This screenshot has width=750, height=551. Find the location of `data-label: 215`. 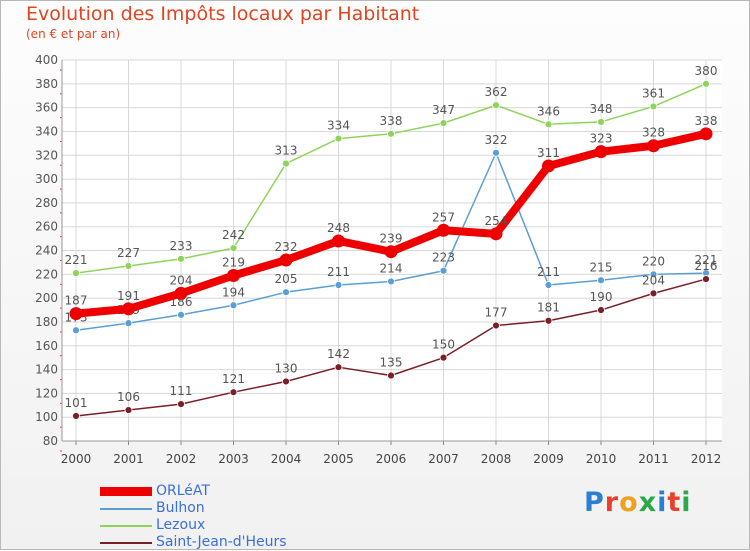

data-label: 215 is located at coordinates (601, 267).